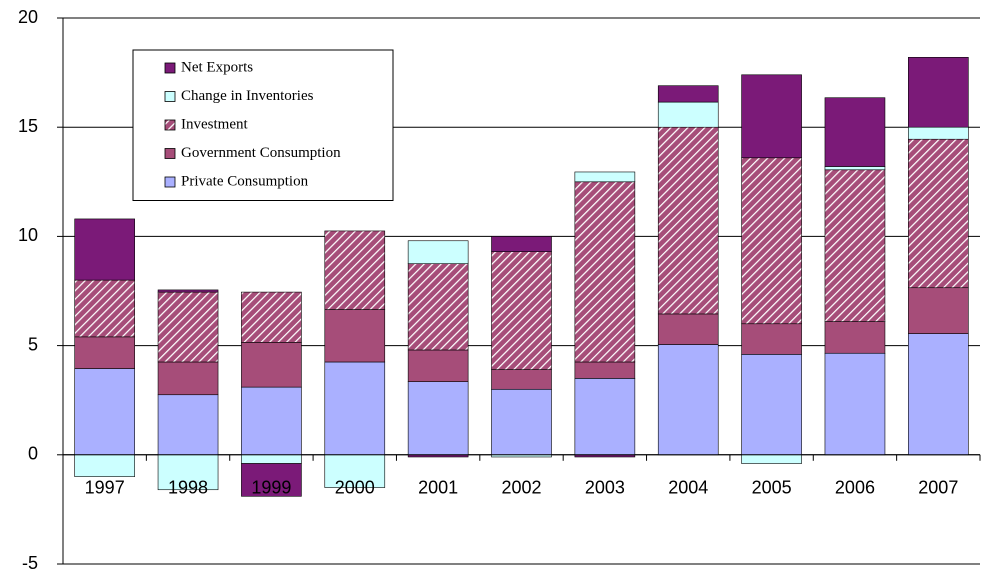 The height and width of the screenshot is (575, 981). What do you see at coordinates (28, 17) in the screenshot?
I see `y-tick-label: 20` at bounding box center [28, 17].